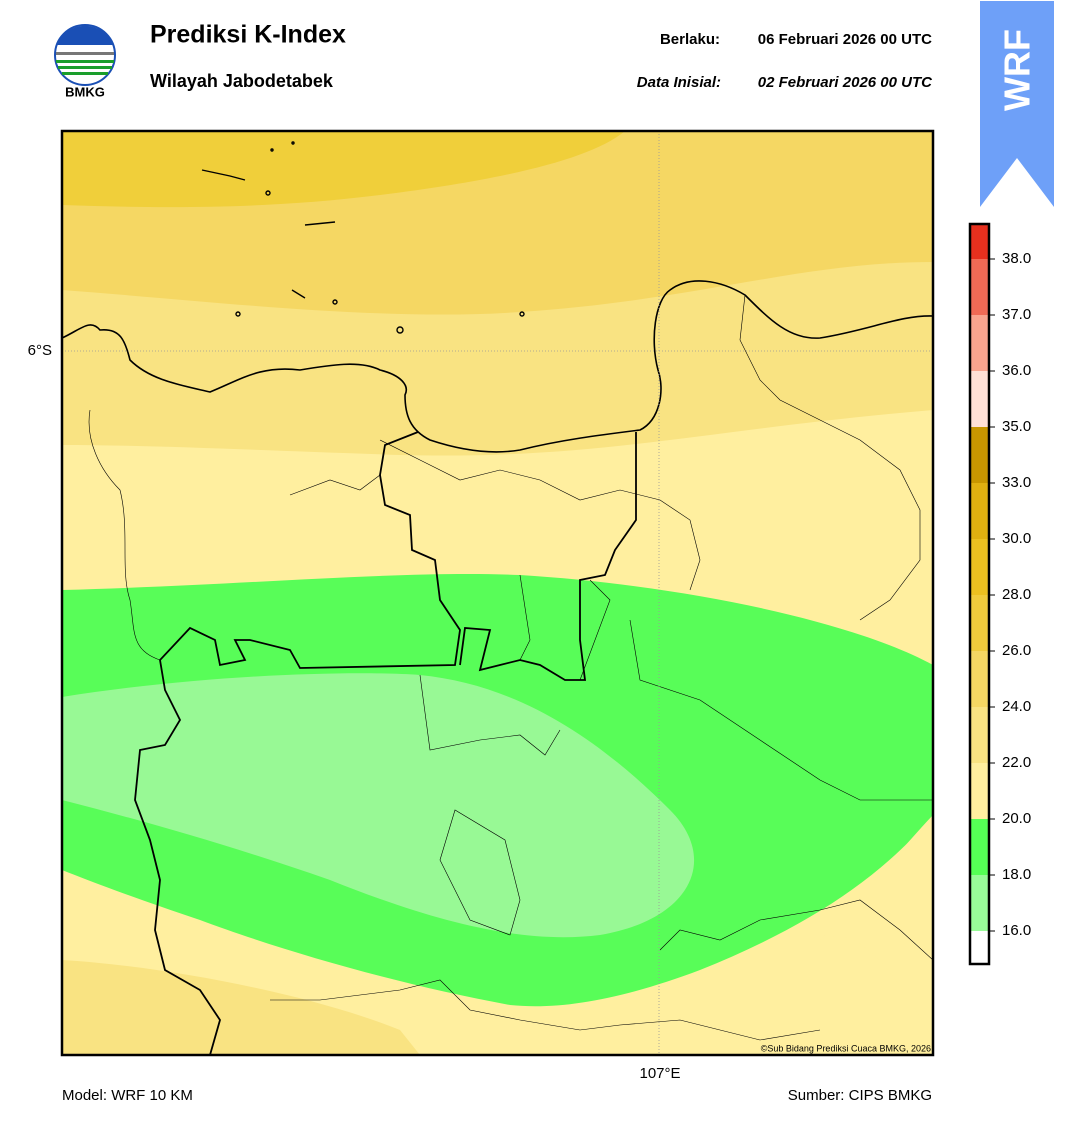  I want to click on colorbar-tick-label: 35.0, so click(1016, 426).